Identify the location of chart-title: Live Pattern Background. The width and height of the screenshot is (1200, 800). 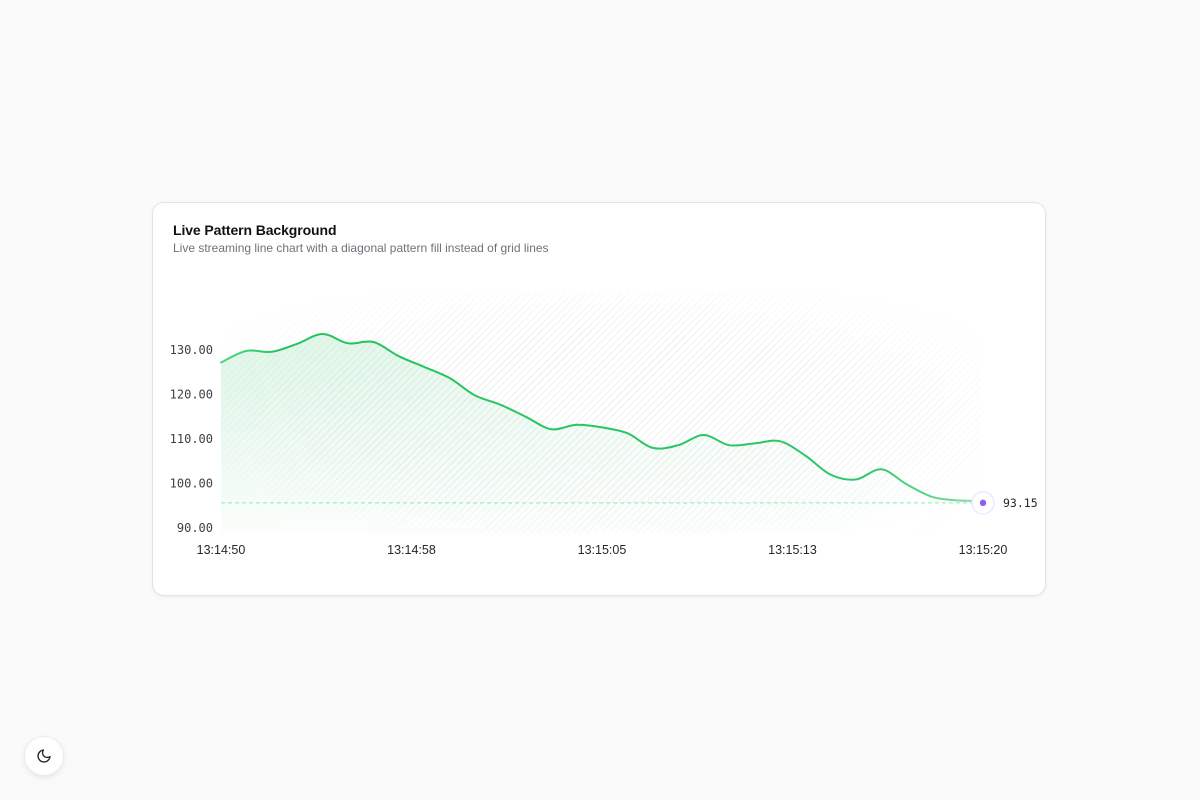
(255, 230).